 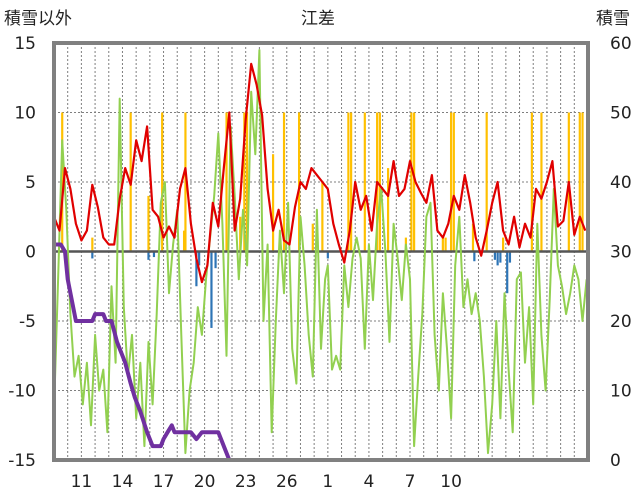 What do you see at coordinates (621, 44) in the screenshot?
I see `right-tick-label: 60` at bounding box center [621, 44].